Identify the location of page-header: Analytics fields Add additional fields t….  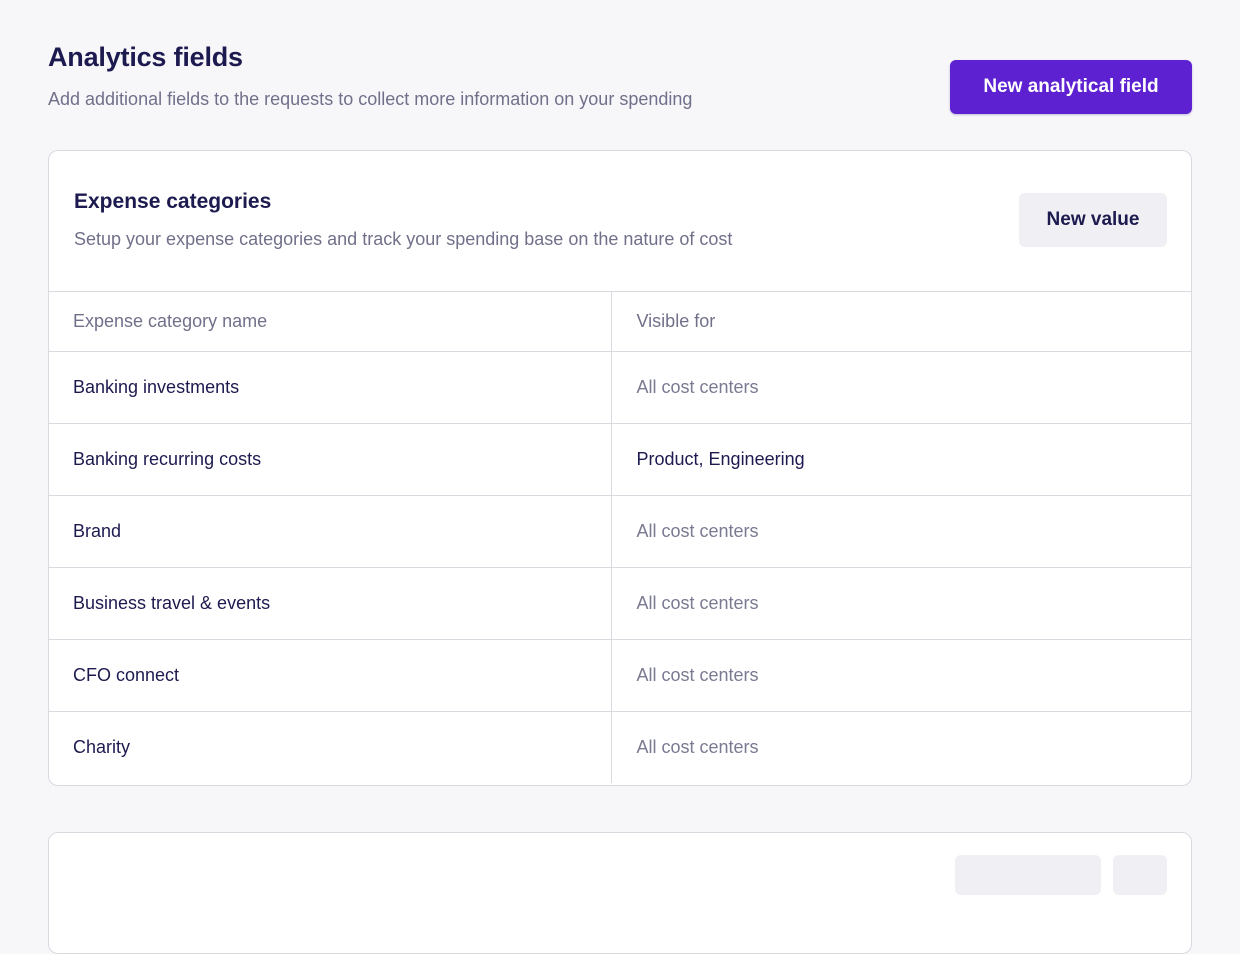
(620, 82).